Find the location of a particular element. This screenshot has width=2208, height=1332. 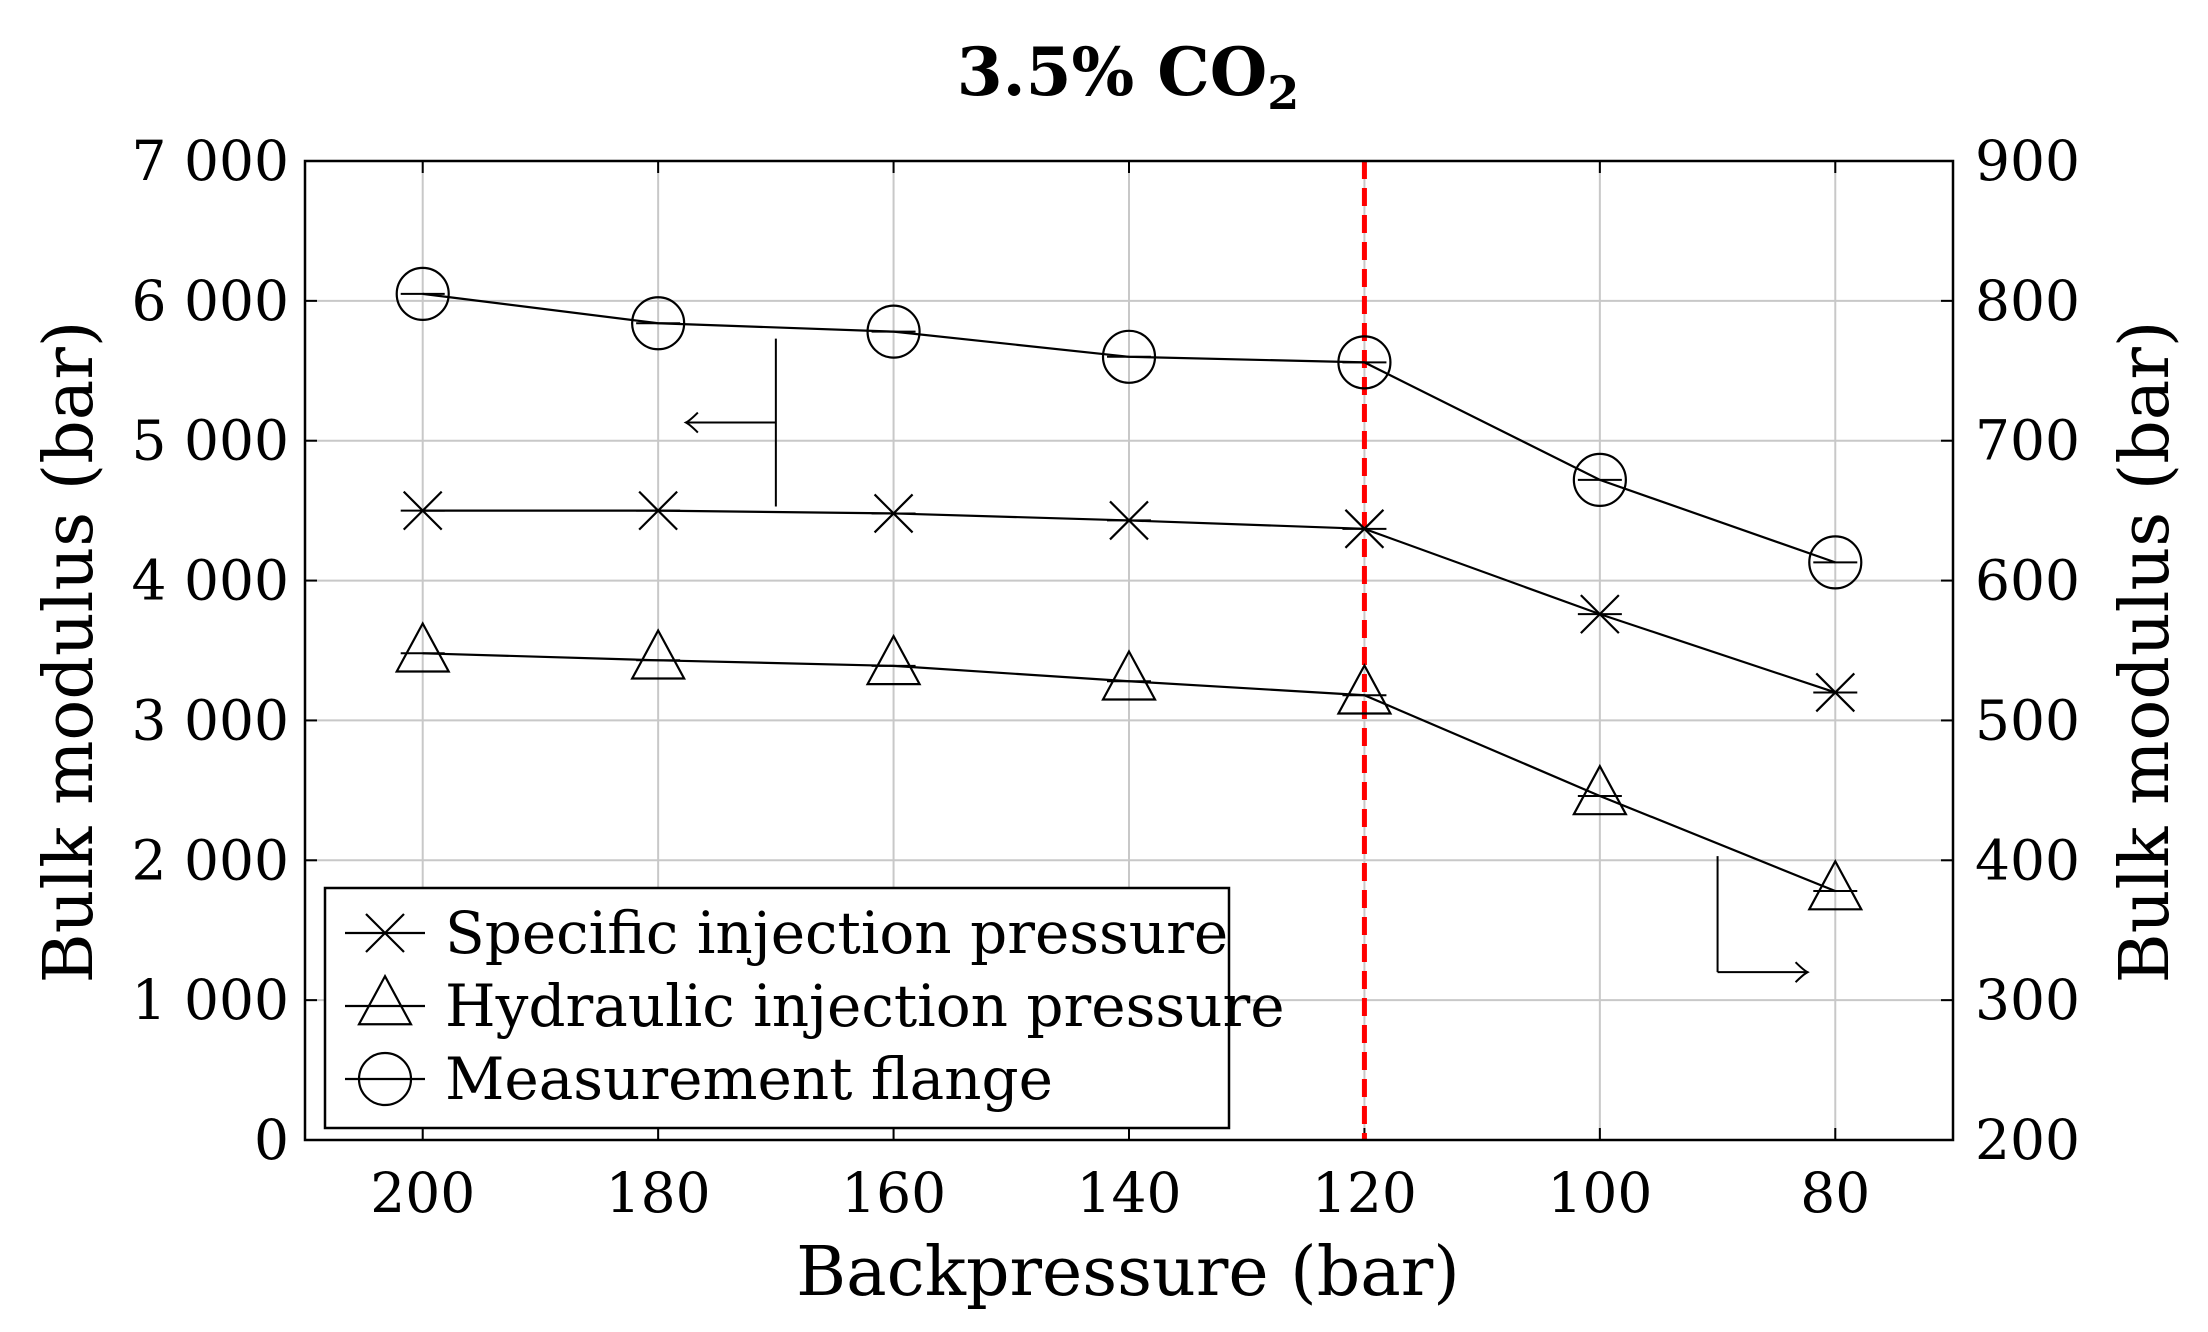

y2-axis-label: Bulk modulus (bar) is located at coordinates (2145, 652).